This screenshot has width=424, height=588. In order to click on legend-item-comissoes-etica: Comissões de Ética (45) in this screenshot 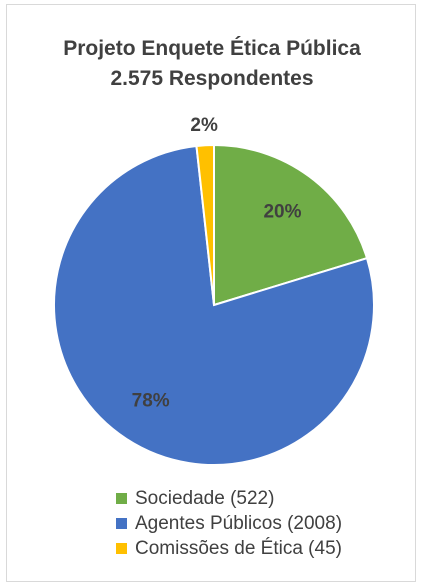, I will do `click(229, 548)`.